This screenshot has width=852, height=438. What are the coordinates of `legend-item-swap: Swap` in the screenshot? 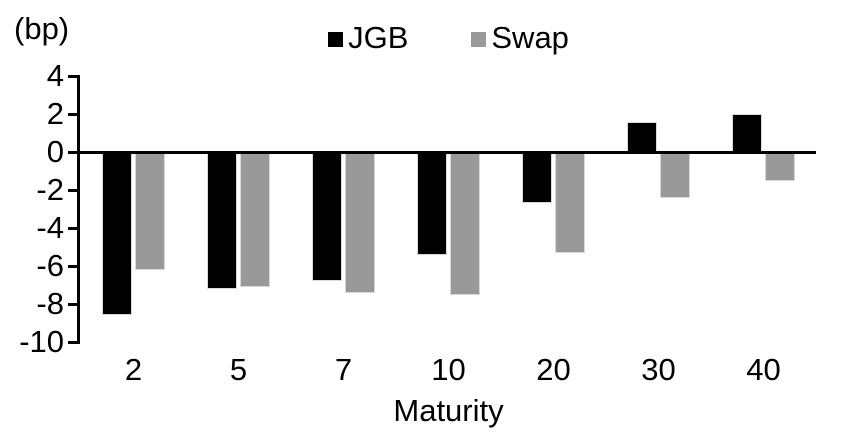 It's located at (520, 38).